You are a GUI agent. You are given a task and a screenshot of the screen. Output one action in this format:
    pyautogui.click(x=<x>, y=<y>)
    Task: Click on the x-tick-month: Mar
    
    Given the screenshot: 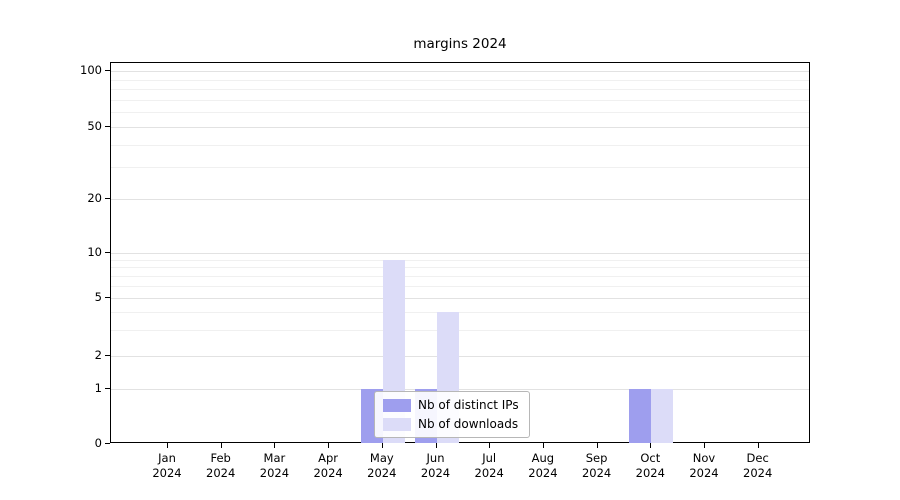 What is the action you would take?
    pyautogui.click(x=274, y=458)
    